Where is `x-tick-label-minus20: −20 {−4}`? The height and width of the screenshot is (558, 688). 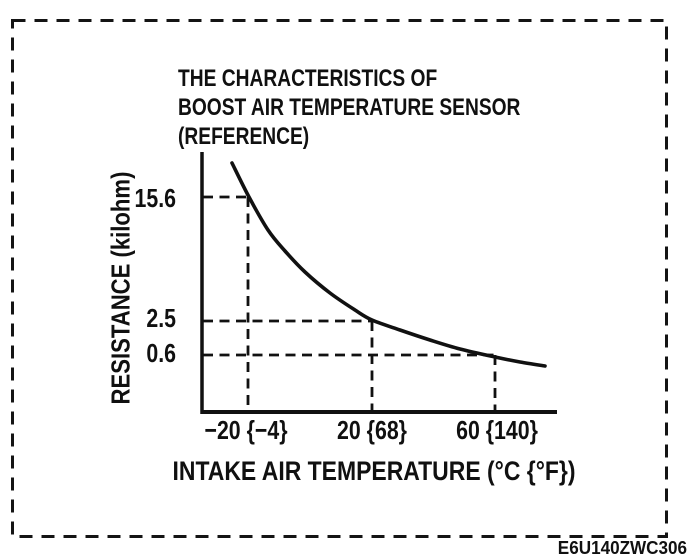
x-tick-label-minus20: −20 {−4} is located at coordinates (246, 430).